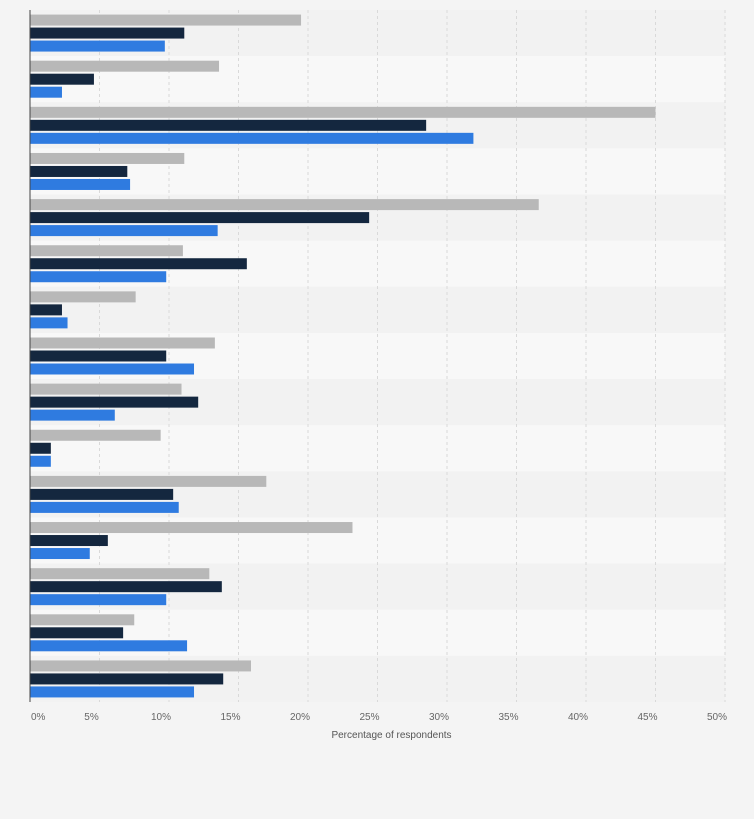  What do you see at coordinates (647, 717) in the screenshot?
I see `x-tick-label: 45%` at bounding box center [647, 717].